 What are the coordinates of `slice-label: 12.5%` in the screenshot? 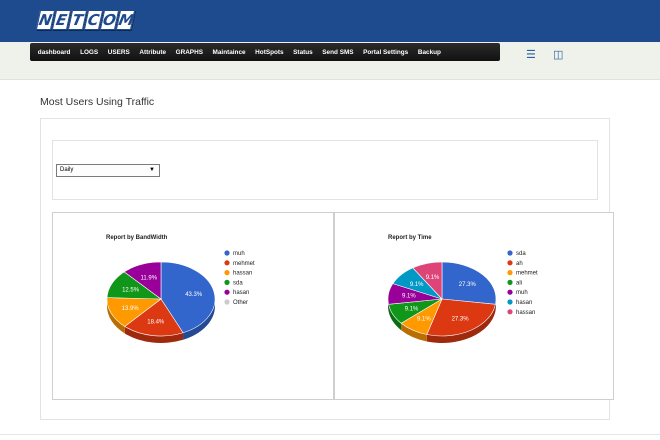 It's located at (131, 290).